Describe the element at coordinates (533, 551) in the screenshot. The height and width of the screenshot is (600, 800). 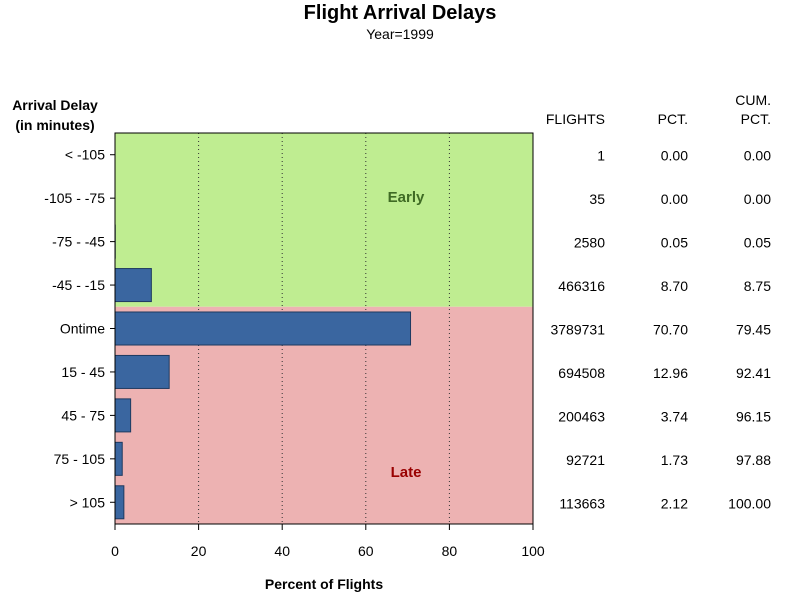
I see `x-tick-label: 100` at that location.